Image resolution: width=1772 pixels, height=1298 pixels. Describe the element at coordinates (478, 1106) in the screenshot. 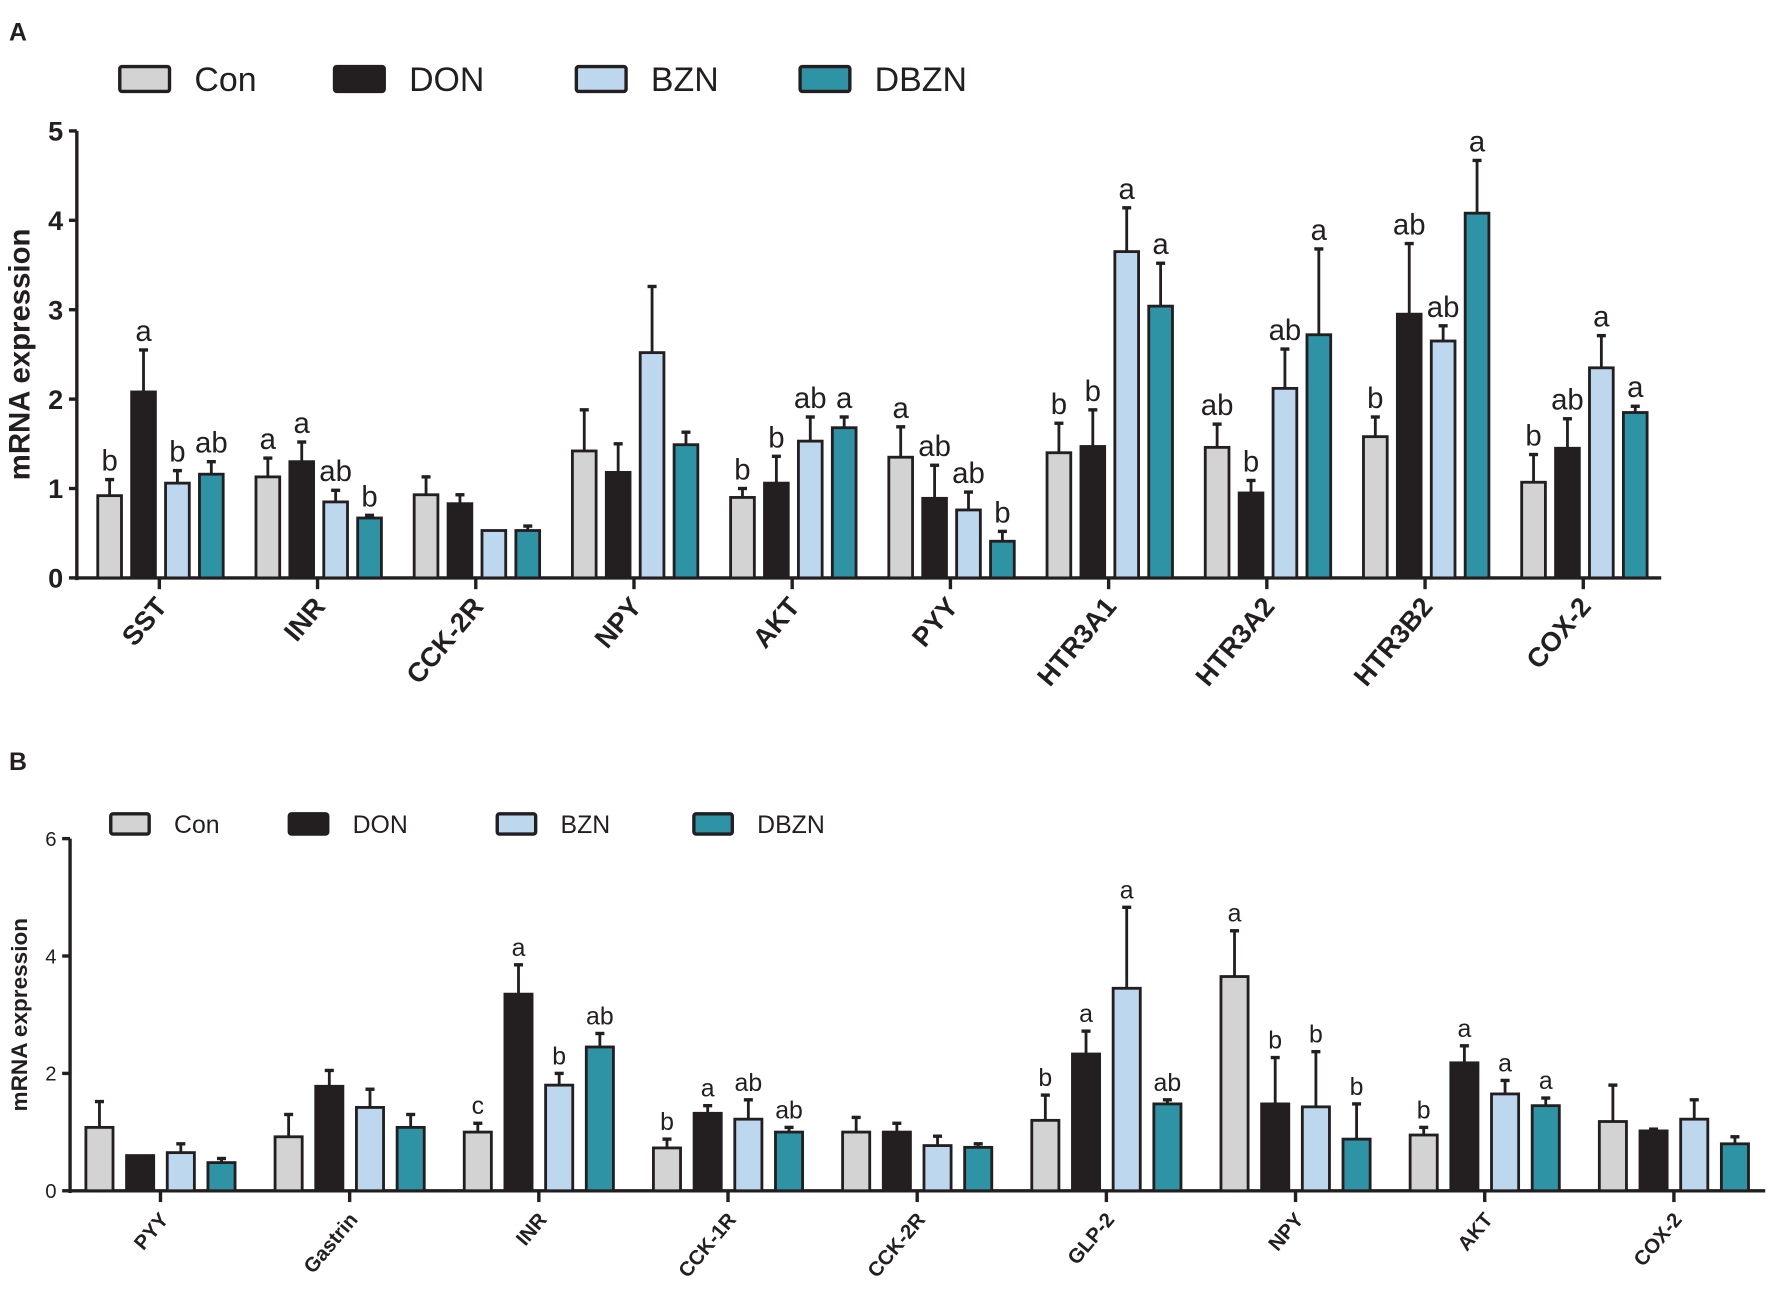

I see `significance-letter: c` at that location.